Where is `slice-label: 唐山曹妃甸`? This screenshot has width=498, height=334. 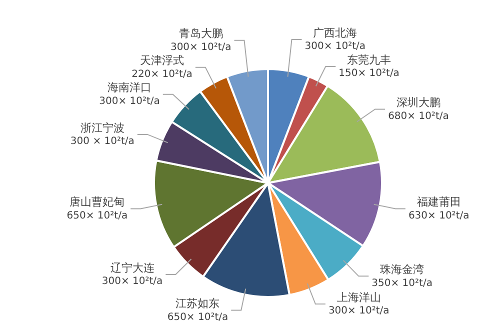
slice-label: 唐山曹妃甸 is located at coordinates (97, 202).